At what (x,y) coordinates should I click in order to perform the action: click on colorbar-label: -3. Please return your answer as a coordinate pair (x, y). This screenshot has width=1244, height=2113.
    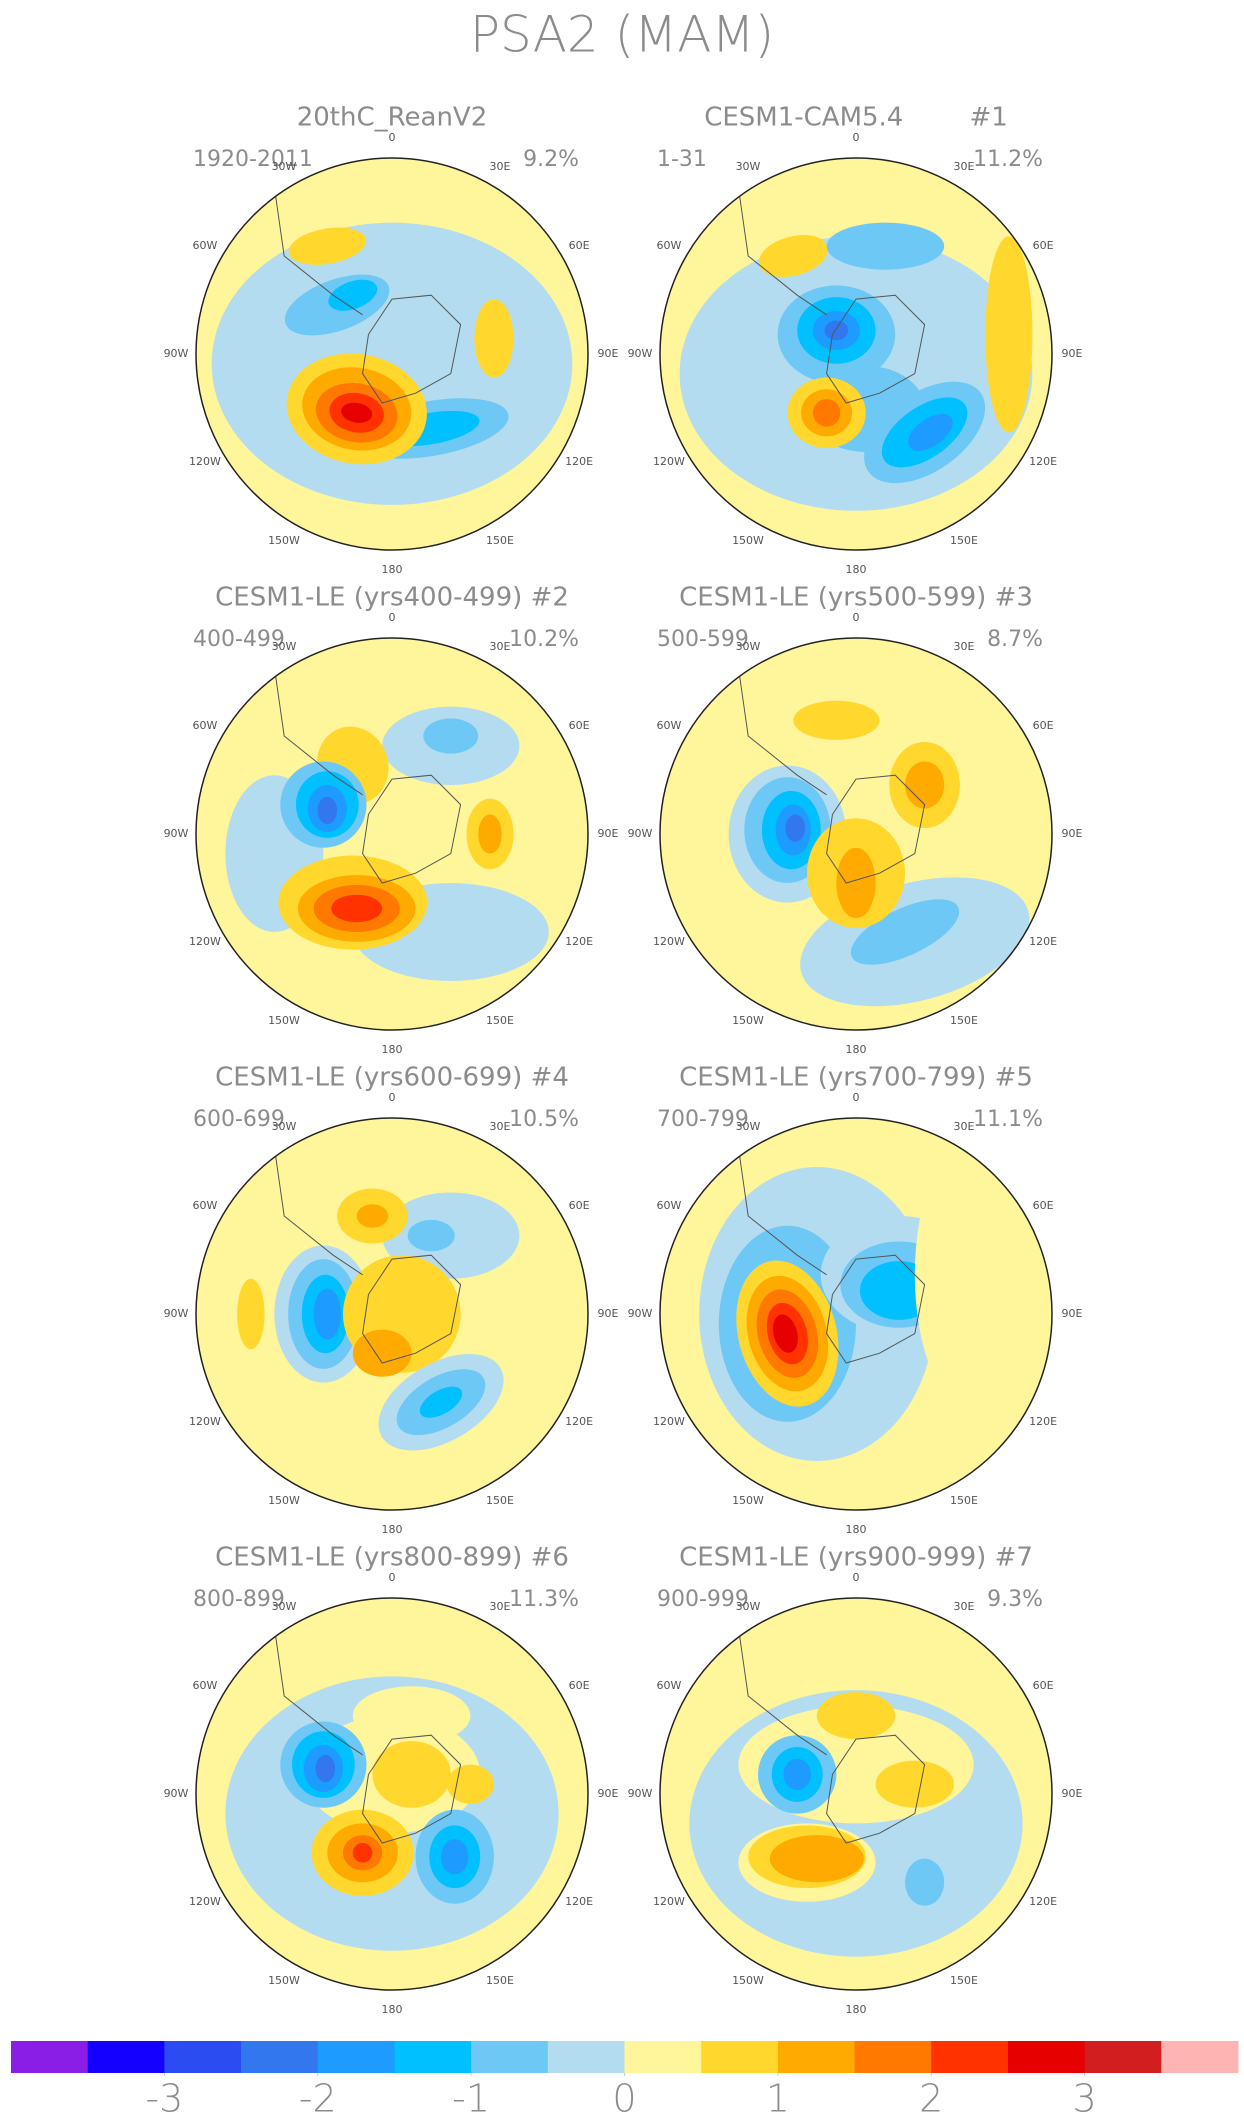
    Looking at the image, I should click on (164, 2095).